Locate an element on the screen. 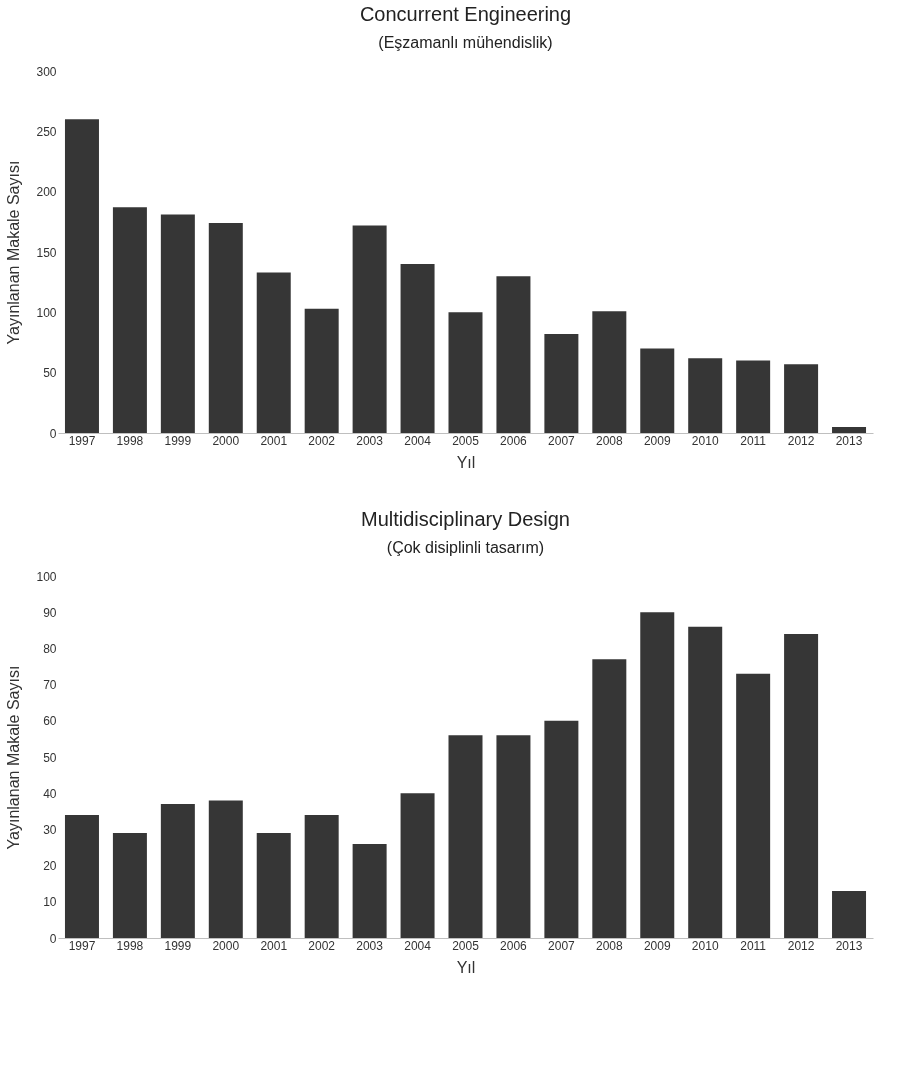 The image size is (909, 1068). y-tick-label: 250 is located at coordinates (46, 131).